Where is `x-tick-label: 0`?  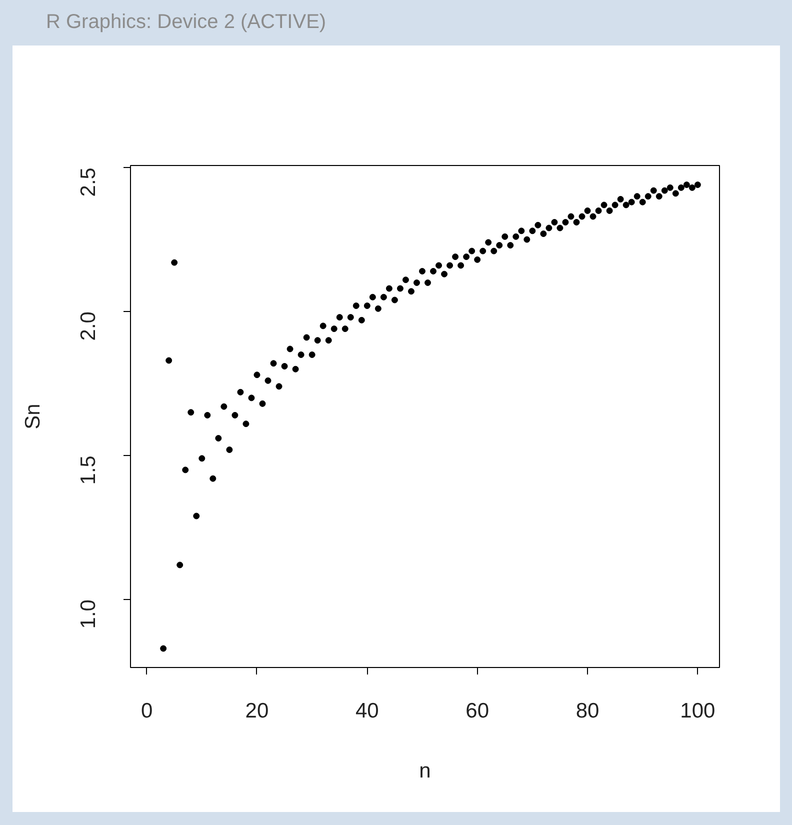
x-tick-label: 0 is located at coordinates (146, 711).